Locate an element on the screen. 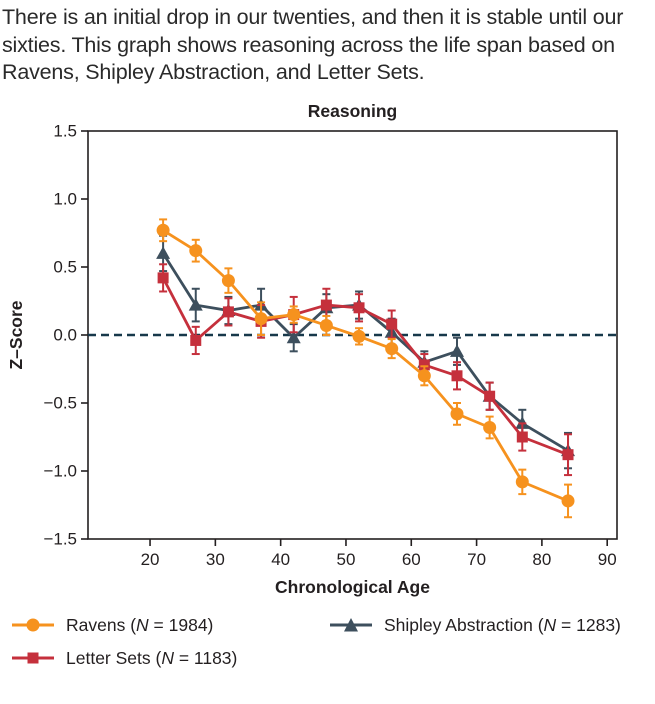 This screenshot has width=655, height=704. legend-triangle-marker-icon is located at coordinates (351, 625).